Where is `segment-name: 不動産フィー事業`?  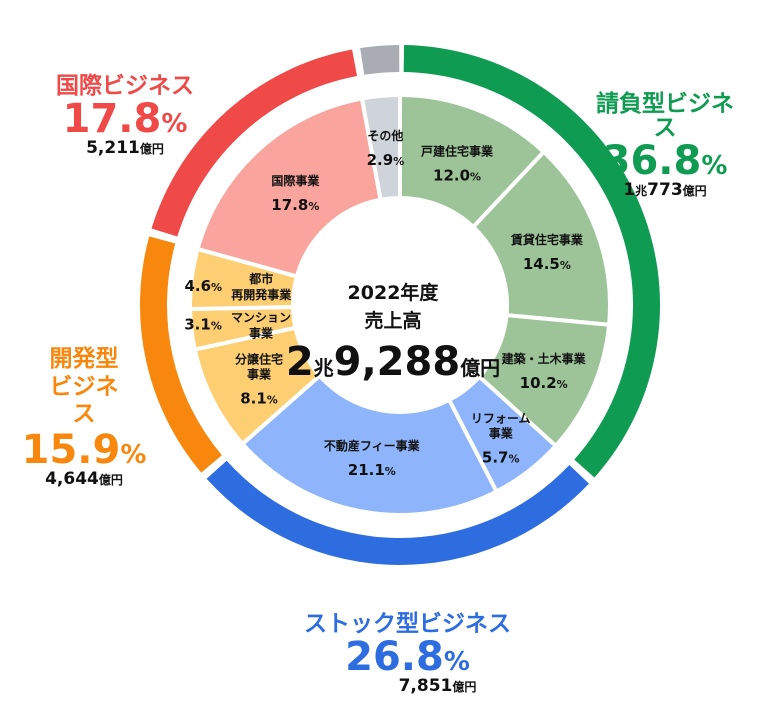
segment-name: 不動産フィー事業 is located at coordinates (372, 445).